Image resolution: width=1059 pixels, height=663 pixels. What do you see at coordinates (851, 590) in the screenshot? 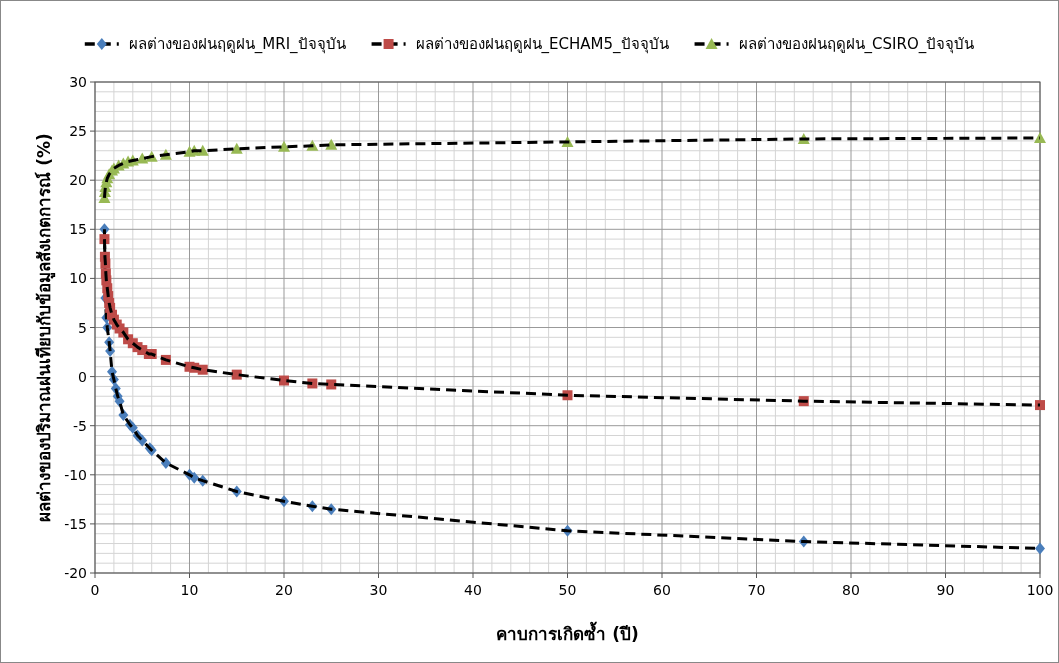
I see `x-tick-label: 80` at bounding box center [851, 590].